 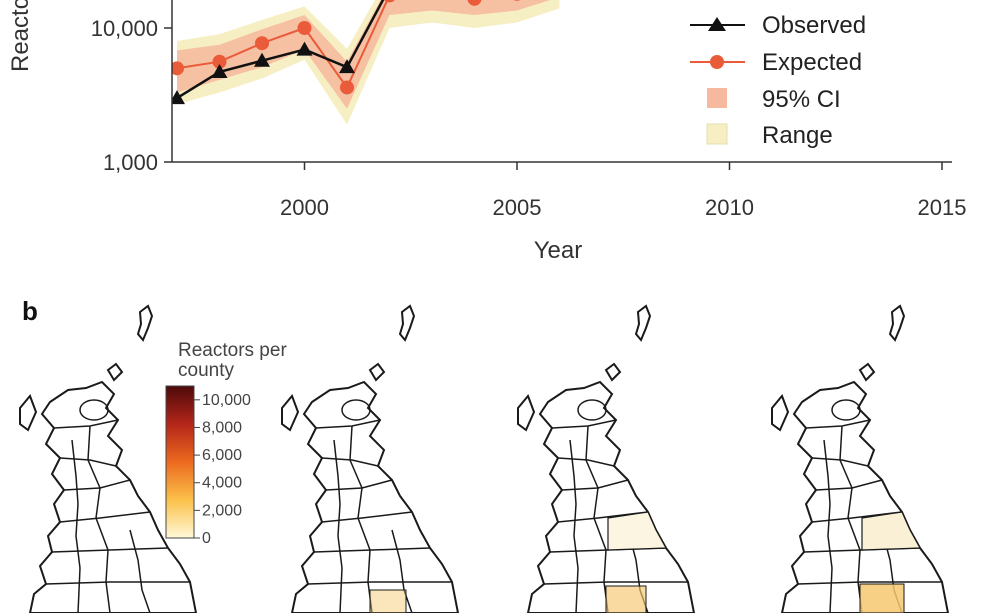 What do you see at coordinates (226, 400) in the screenshot?
I see `colorbar-tick-label: 10,000` at bounding box center [226, 400].